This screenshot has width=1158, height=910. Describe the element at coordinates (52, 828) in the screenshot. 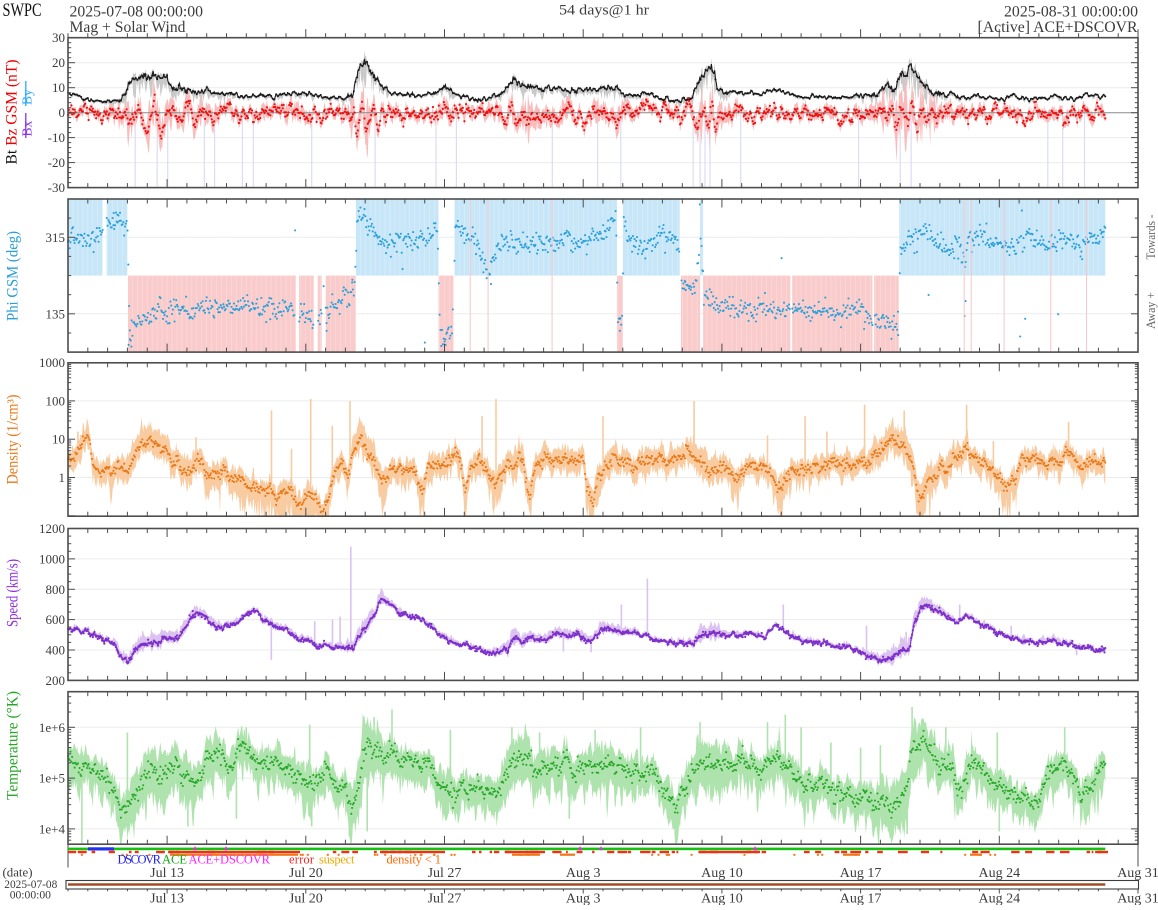

I see `svg-text: 1e+4` at that location.